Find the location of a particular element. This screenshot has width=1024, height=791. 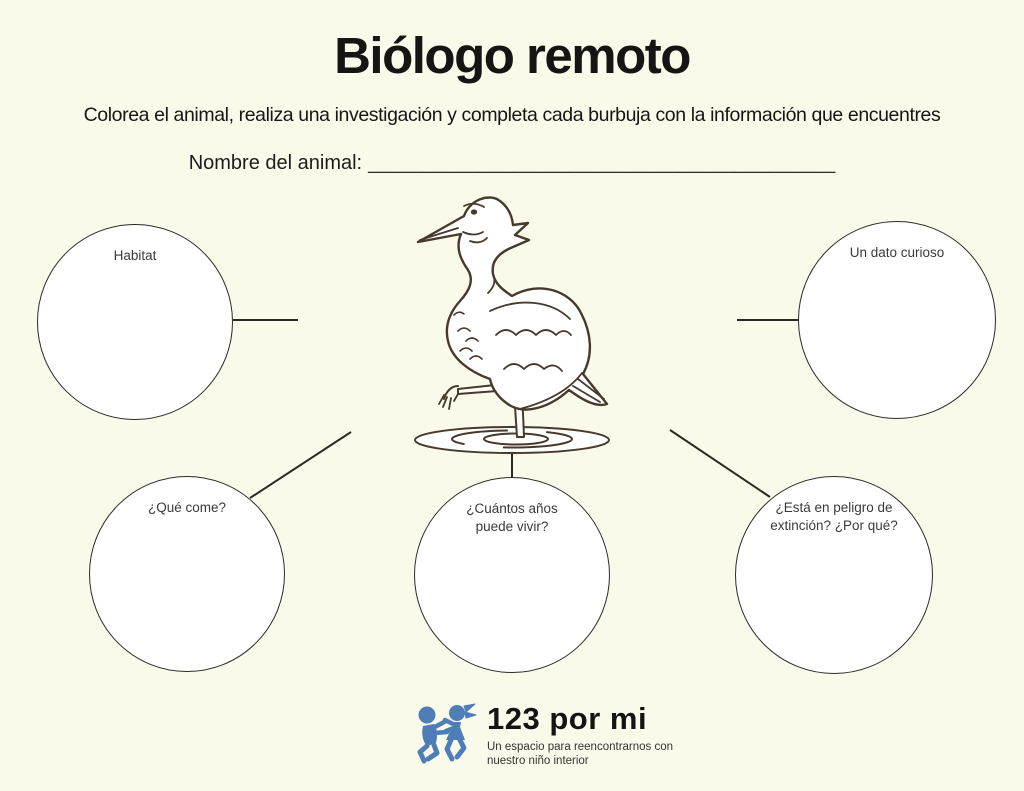

bubble-lifespan-label: ¿Cuántos años puede vivir? is located at coordinates (512, 517).